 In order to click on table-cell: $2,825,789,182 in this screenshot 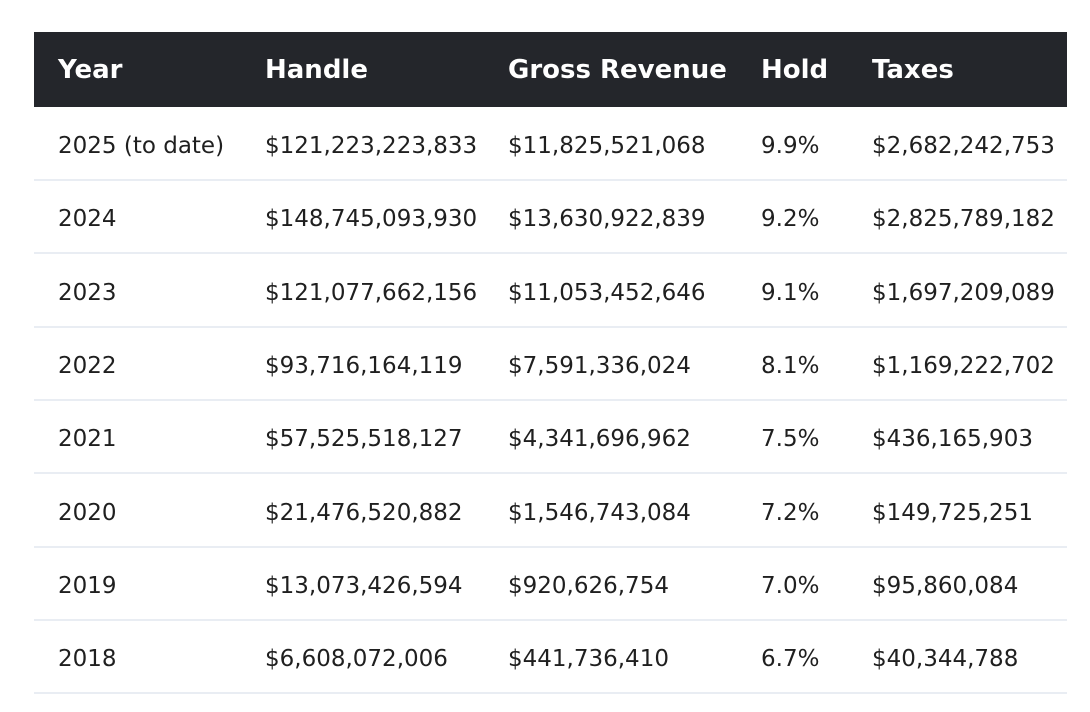, I will do `click(963, 219)`.